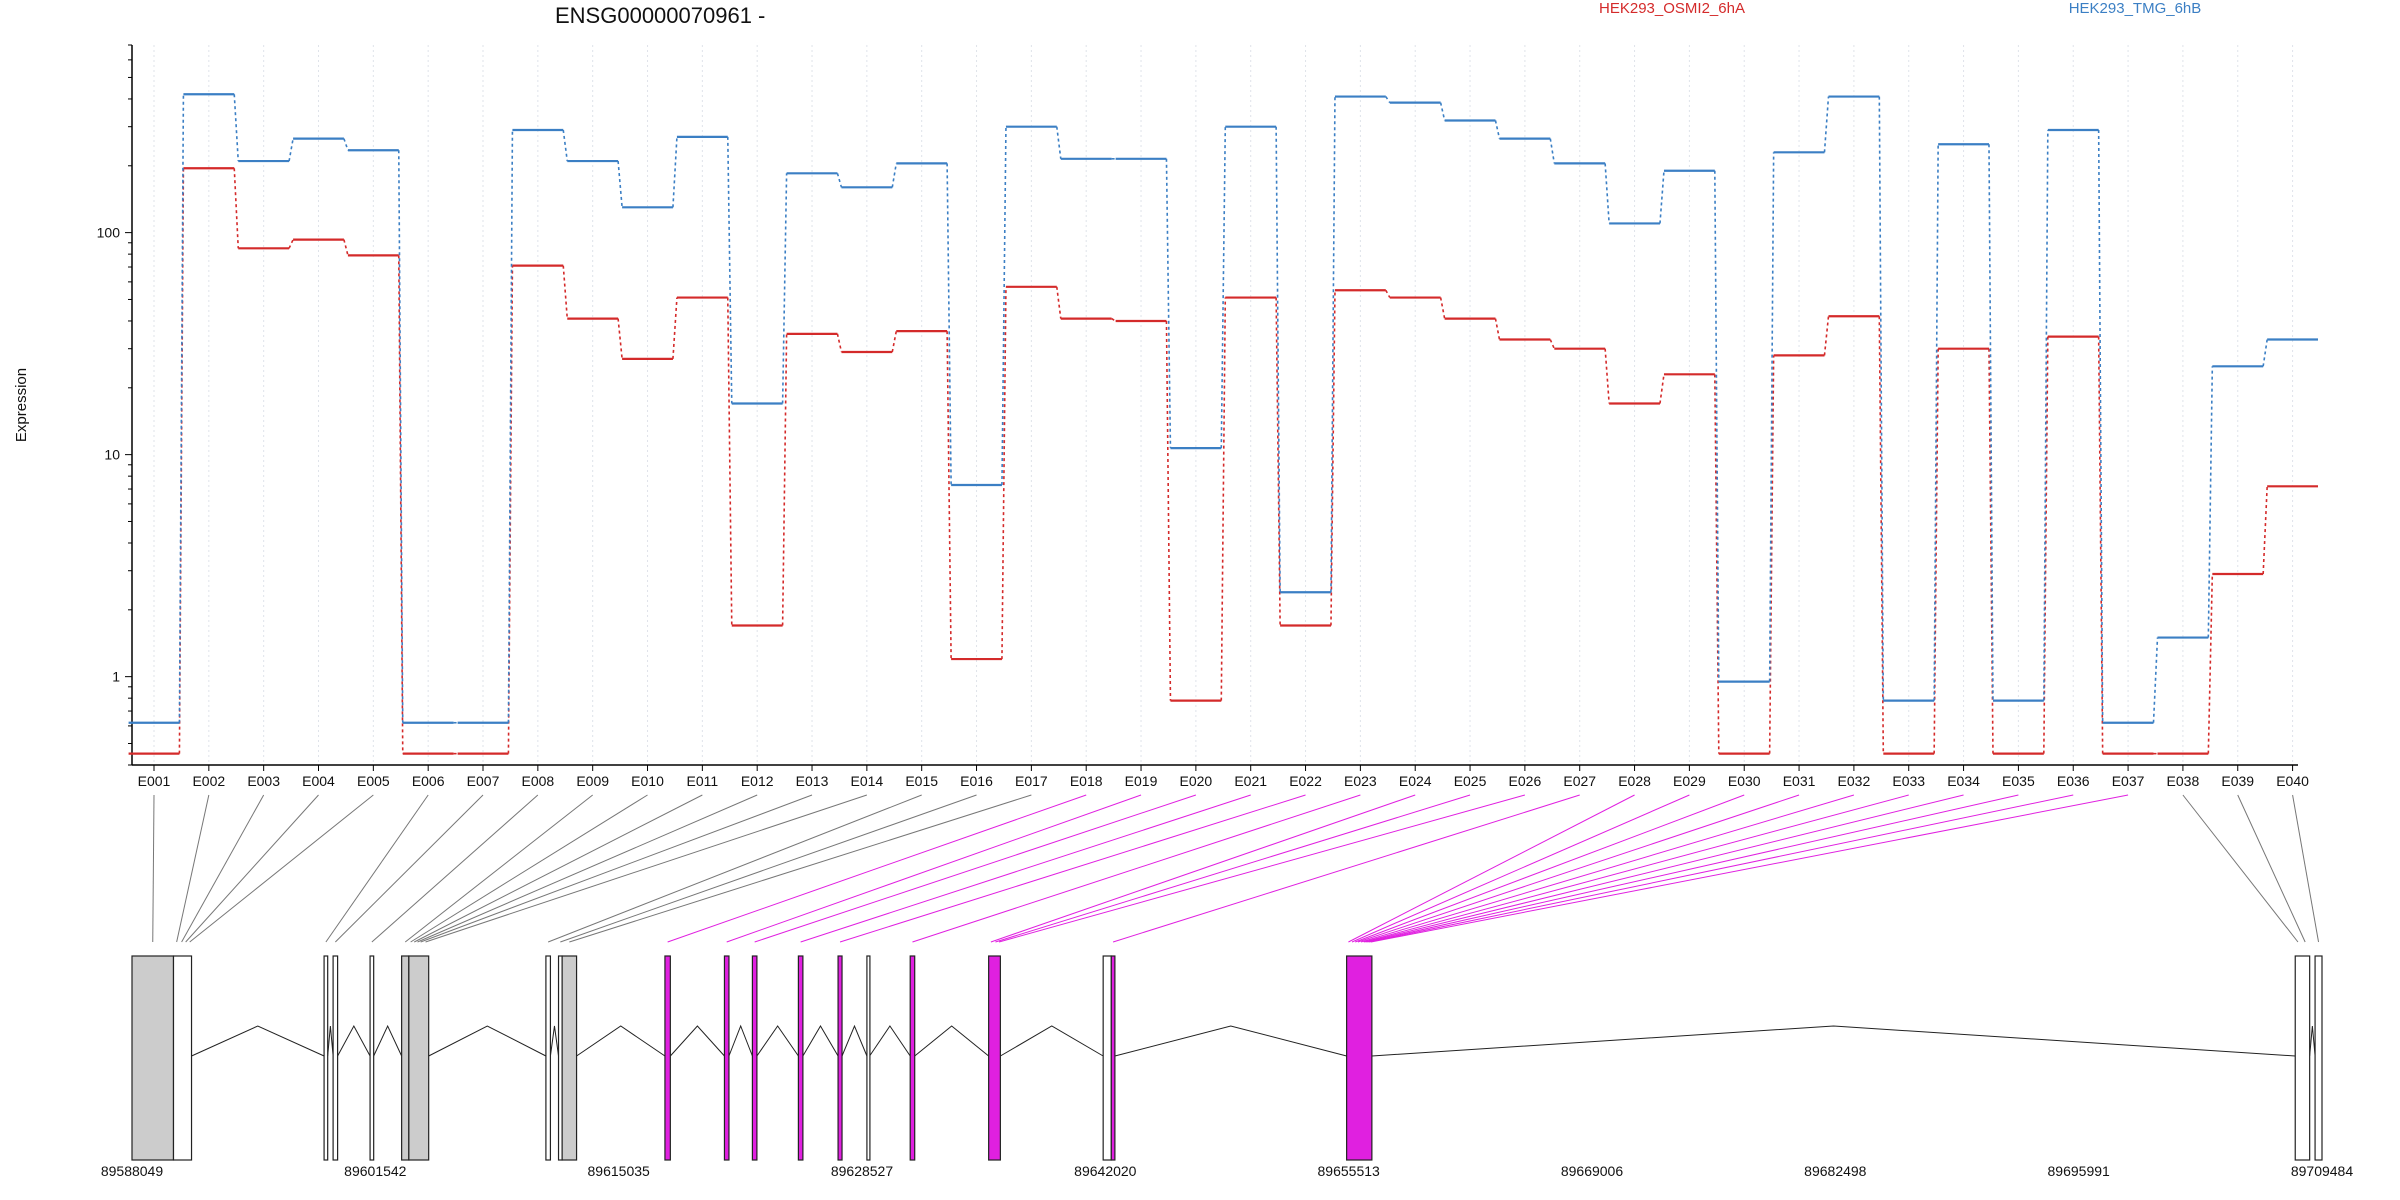 The height and width of the screenshot is (1200, 2400). What do you see at coordinates (1349, 1171) in the screenshot?
I see `coordinate-tick-label: 89655513` at bounding box center [1349, 1171].